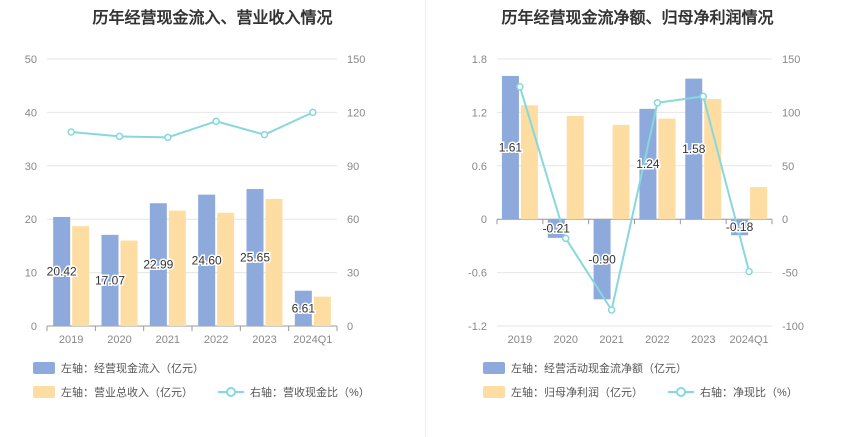 The height and width of the screenshot is (437, 850). Describe the element at coordinates (31, 220) in the screenshot. I see `left-tick-label: 20` at that location.